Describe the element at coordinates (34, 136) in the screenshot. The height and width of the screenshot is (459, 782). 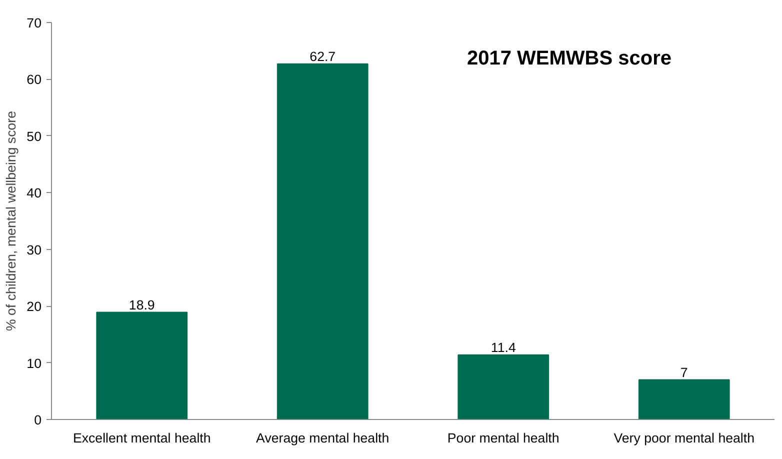
I see `y-tick-label: 50` at that location.